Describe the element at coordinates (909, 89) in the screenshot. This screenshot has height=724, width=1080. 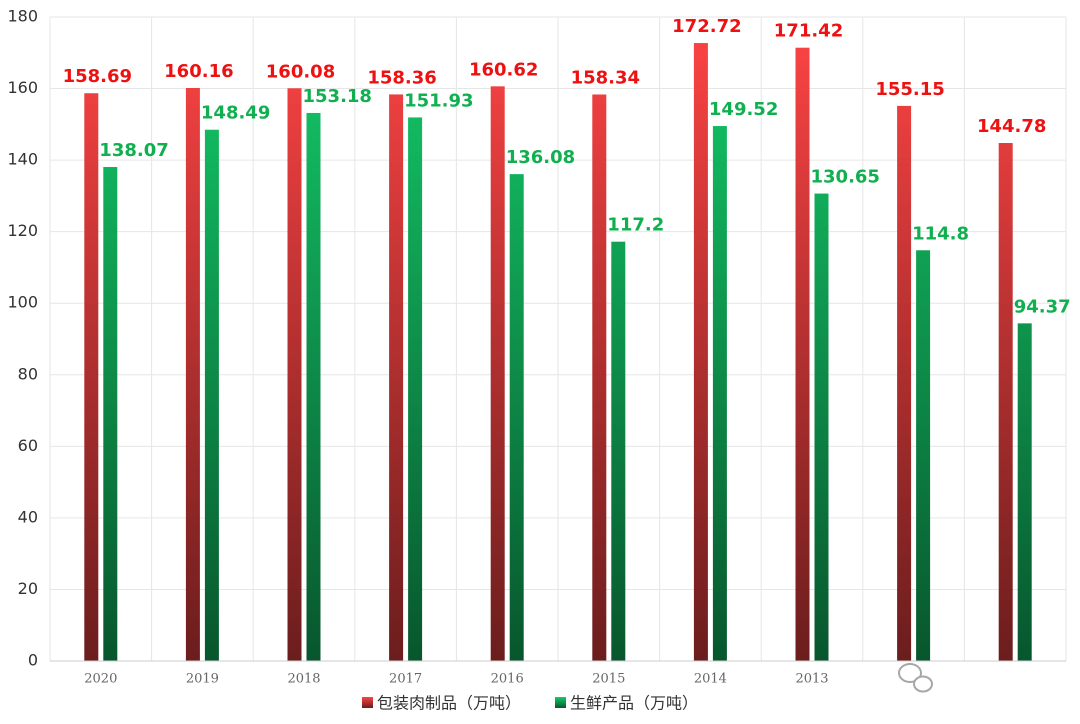
I see `data-label: 155.15` at that location.